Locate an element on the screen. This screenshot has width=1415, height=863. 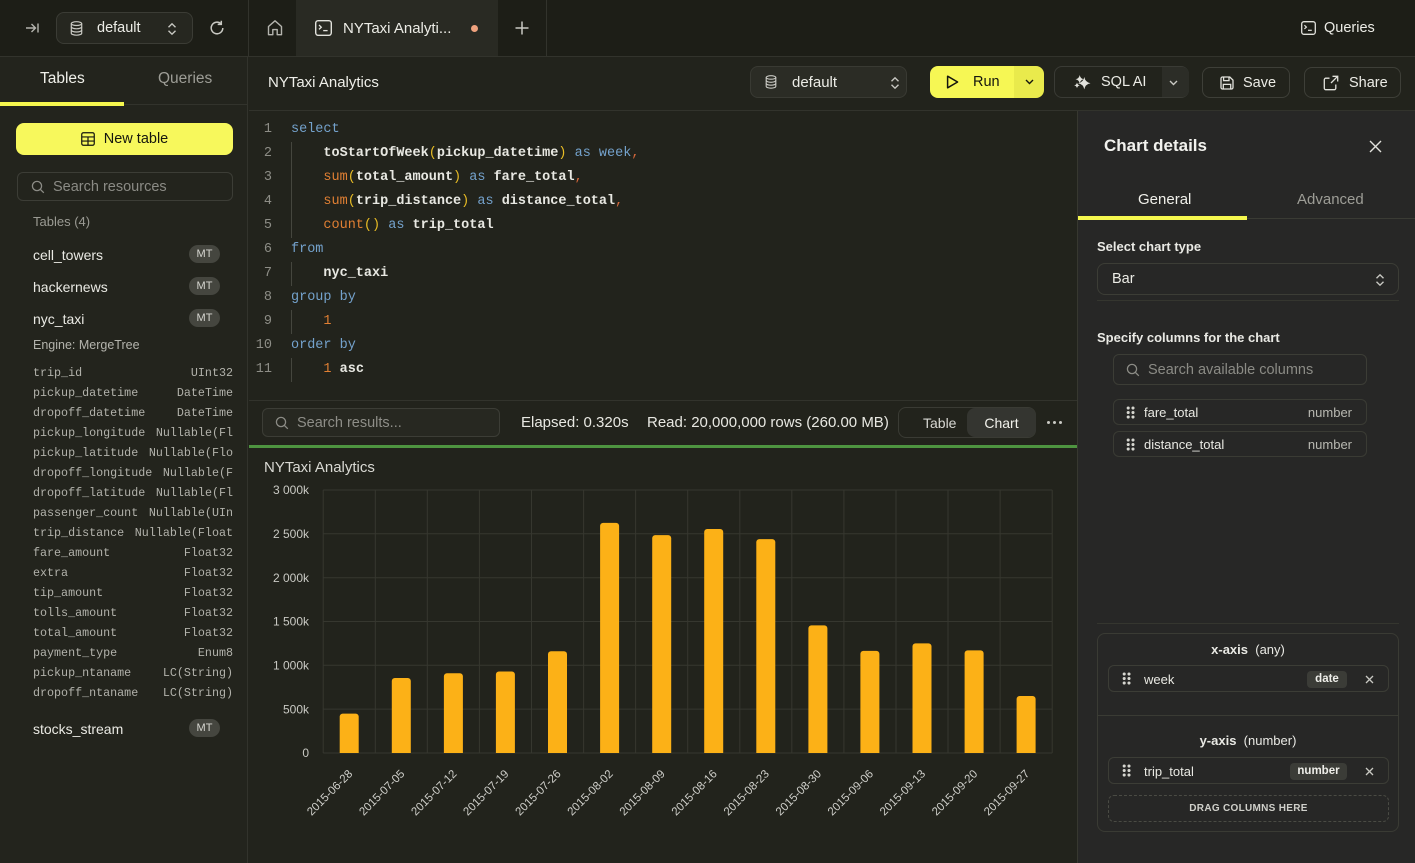
svg-text: 2015-07-12 is located at coordinates (434, 793).